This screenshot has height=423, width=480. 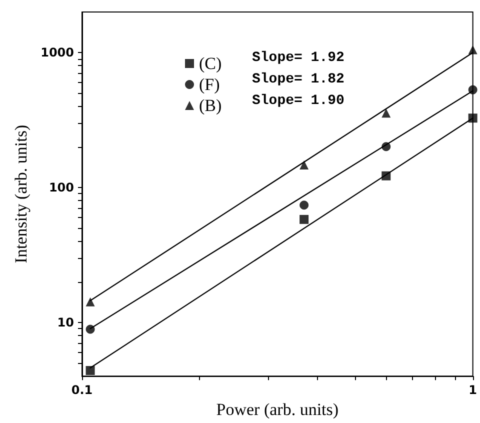 What do you see at coordinates (21, 194) in the screenshot?
I see `y-axis-title: Intensity (arb. units)` at bounding box center [21, 194].